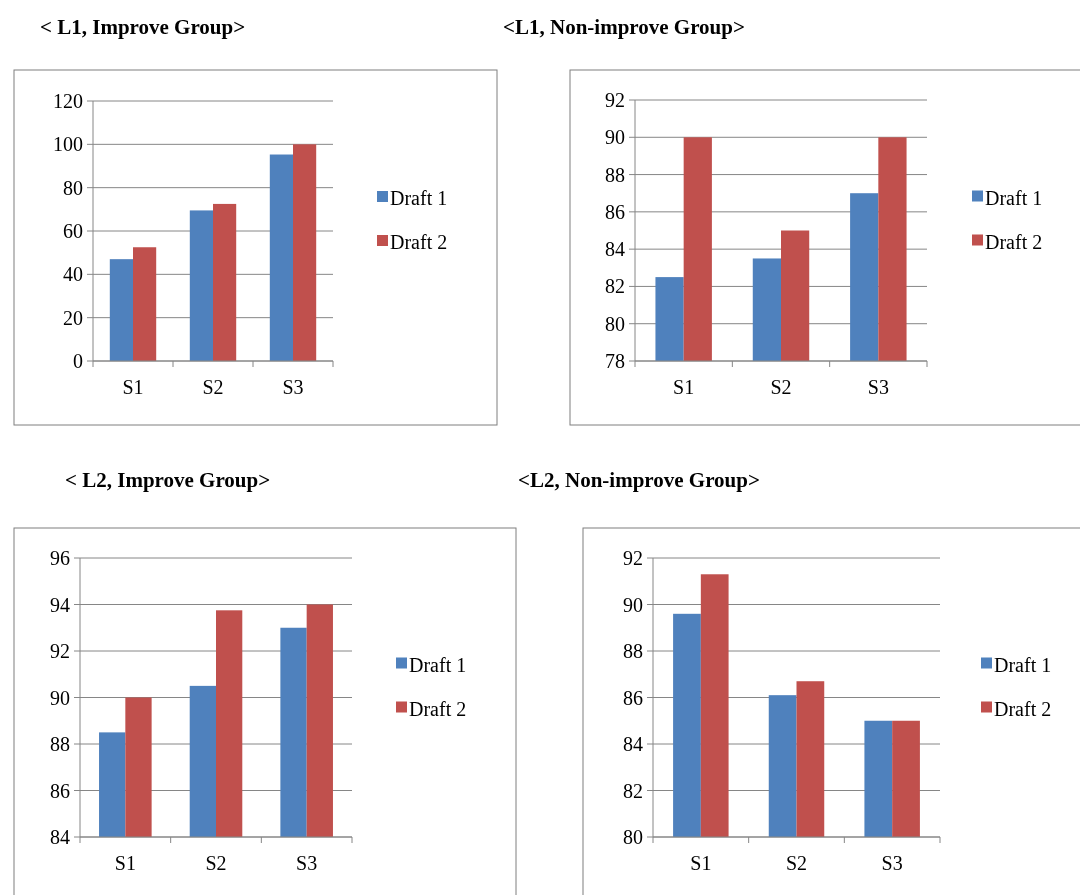  I want to click on y-tick-label: 96, so click(60, 558).